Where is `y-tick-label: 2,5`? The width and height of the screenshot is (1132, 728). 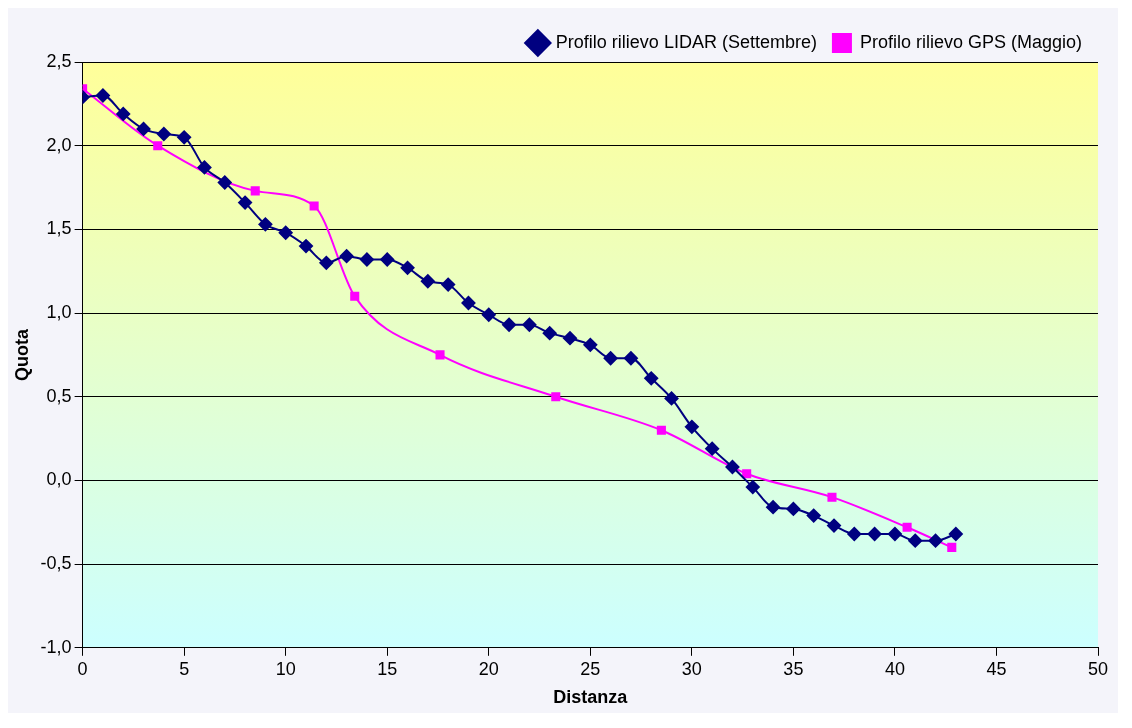 y-tick-label: 2,5 is located at coordinates (59, 60).